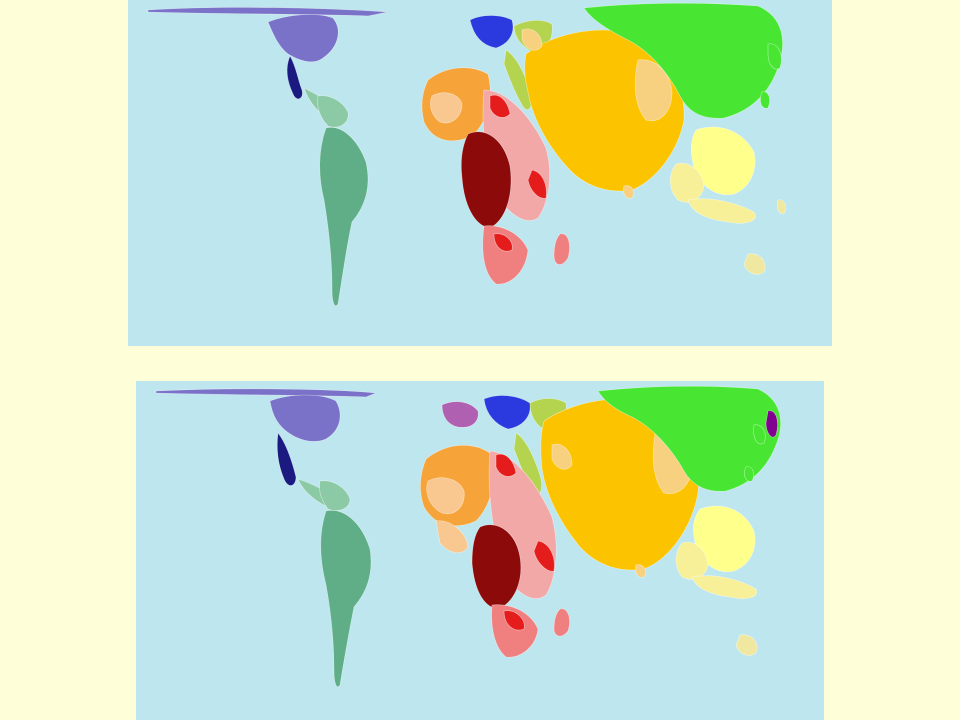 This screenshot has height=720, width=960. What do you see at coordinates (653, 90) in the screenshot?
I see `south-asia-light` at bounding box center [653, 90].